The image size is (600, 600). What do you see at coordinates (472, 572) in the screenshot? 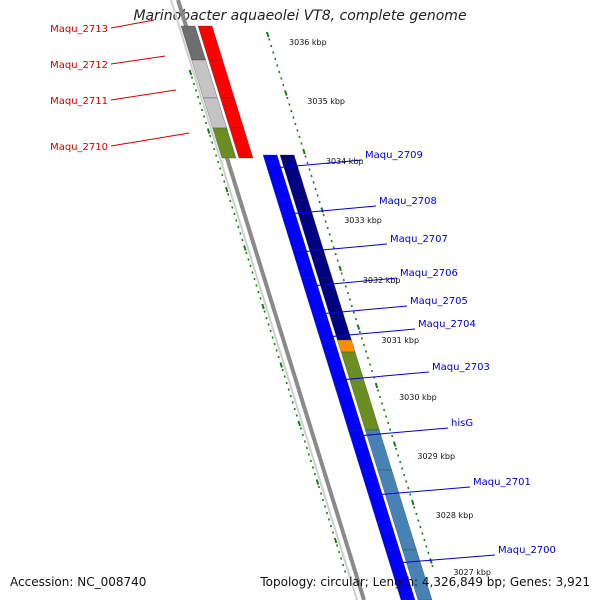
I see `kbp-label: 3027 kbp` at bounding box center [472, 572].